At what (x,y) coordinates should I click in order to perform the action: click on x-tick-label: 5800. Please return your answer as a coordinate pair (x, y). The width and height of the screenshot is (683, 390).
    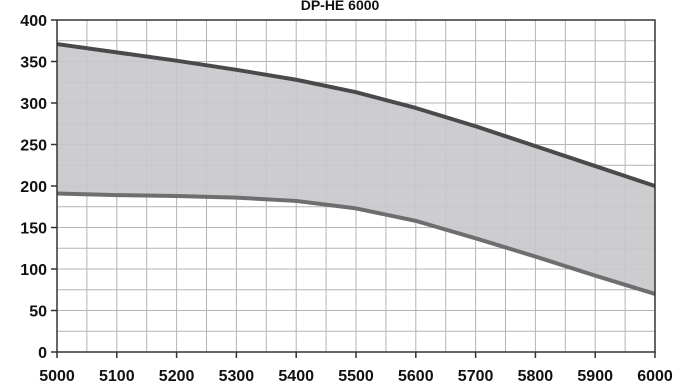
    Looking at the image, I should click on (536, 376).